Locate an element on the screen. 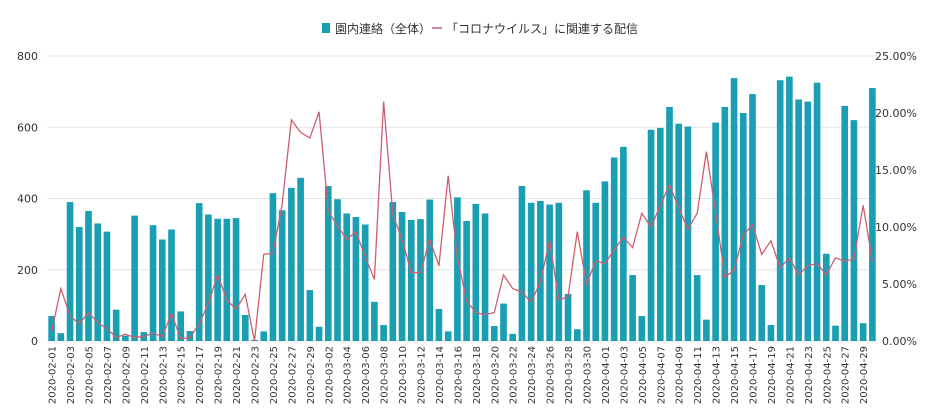 This screenshot has height=415, width=940. y-left-tick-label: 600 is located at coordinates (27, 127).